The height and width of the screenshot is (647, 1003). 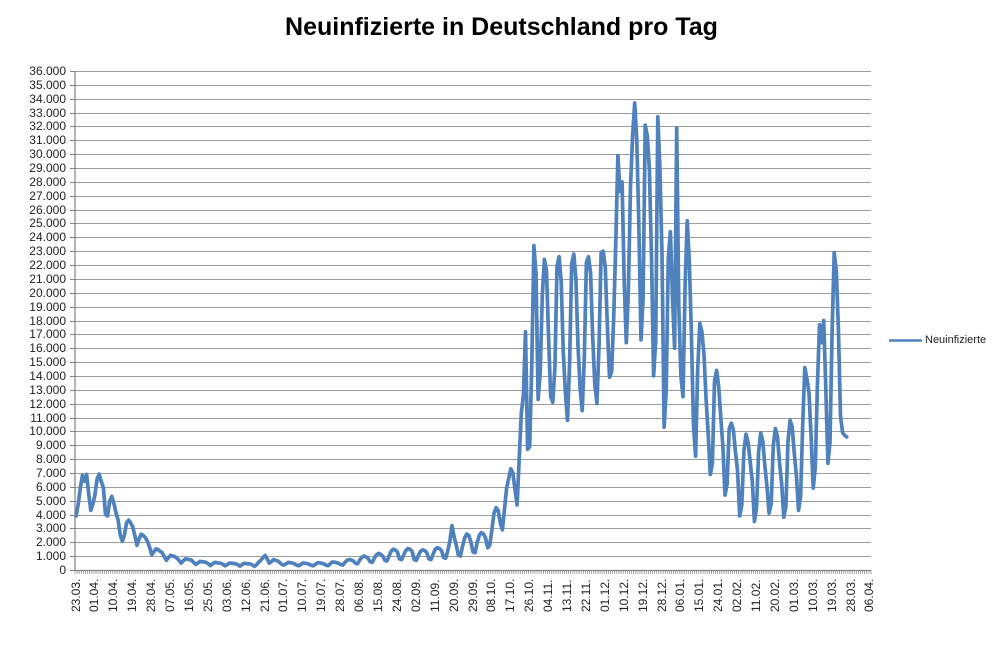 I want to click on x-tick-label: 19.03., so click(x=831, y=595).